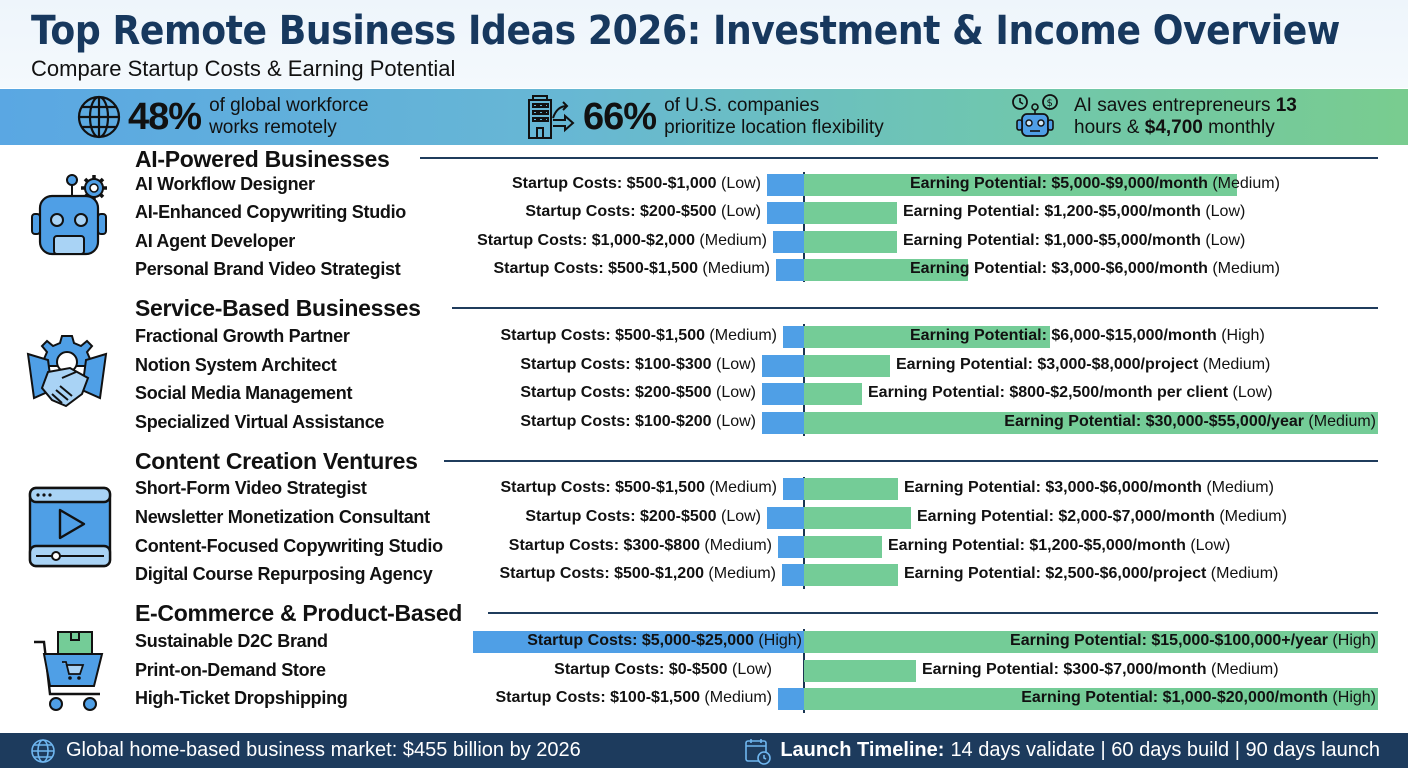 The height and width of the screenshot is (768, 1408). What do you see at coordinates (282, 517) in the screenshot?
I see `business-name: Newsletter Monetization Consultant` at bounding box center [282, 517].